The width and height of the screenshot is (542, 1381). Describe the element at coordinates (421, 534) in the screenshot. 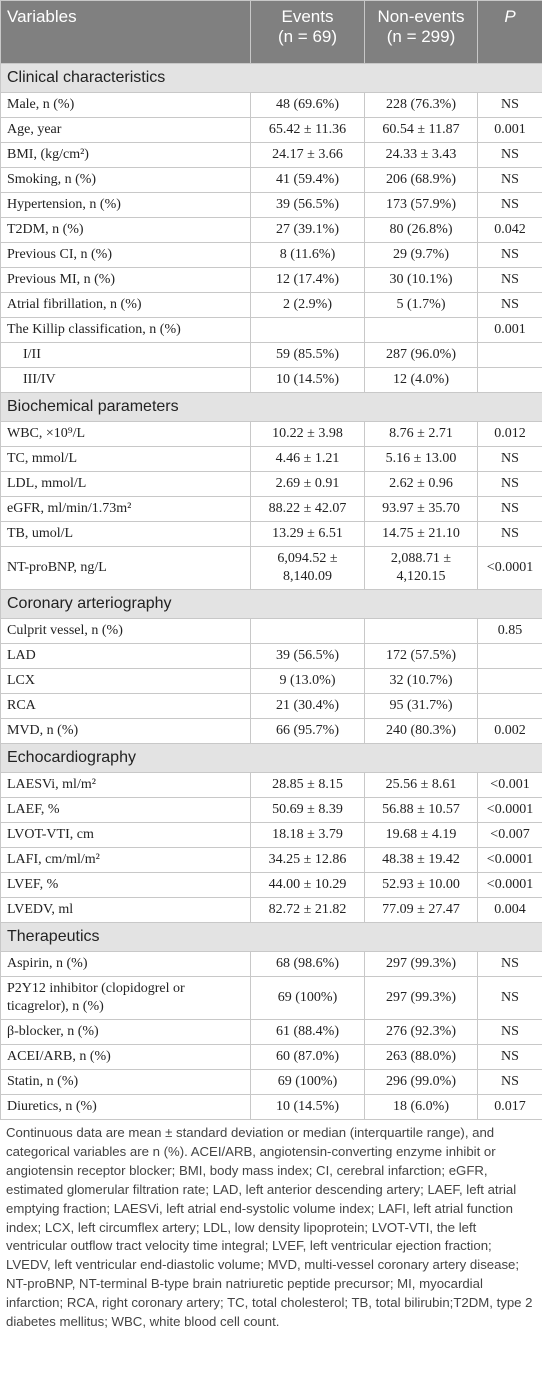

I see `cell-value: 14.75 ± 21.10` at that location.